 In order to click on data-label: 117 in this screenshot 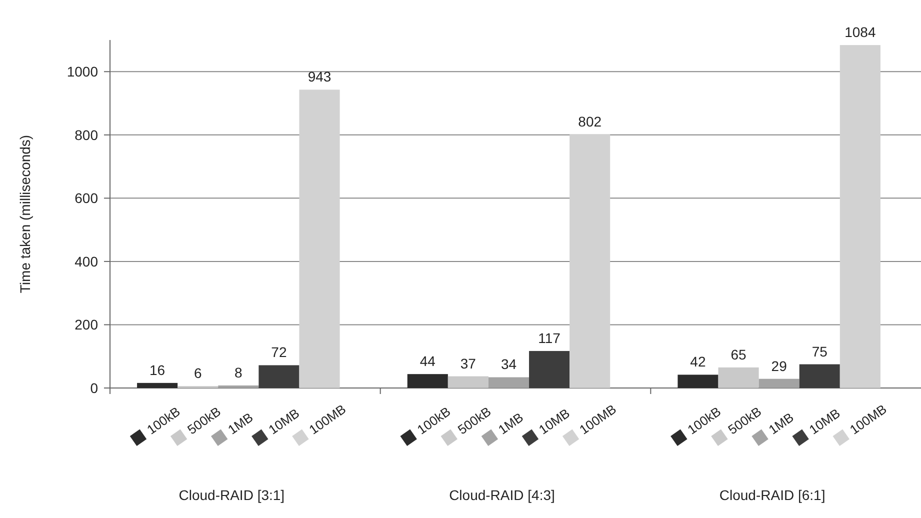, I will do `click(549, 338)`.